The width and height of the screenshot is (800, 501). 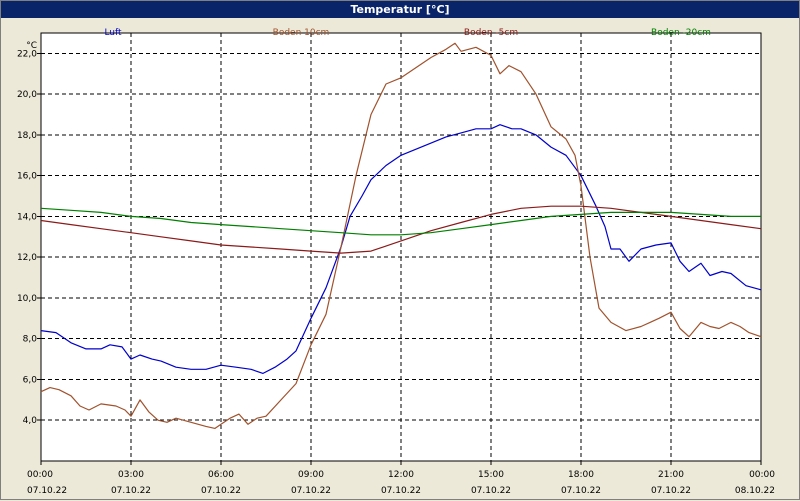 I want to click on x-tick-time-label: 21:00, so click(x=671, y=475).